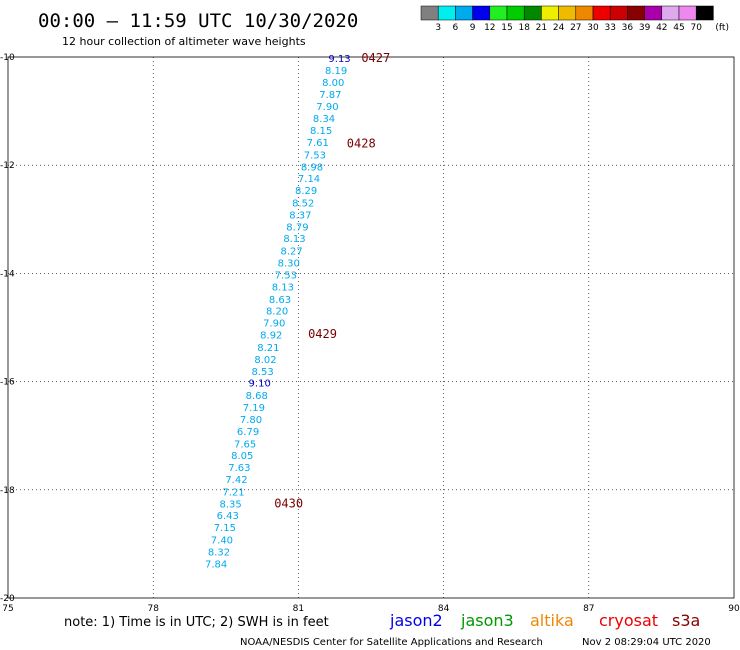 This screenshot has width=740, height=650. I want to click on wave-height-value: 8.37, so click(300, 215).